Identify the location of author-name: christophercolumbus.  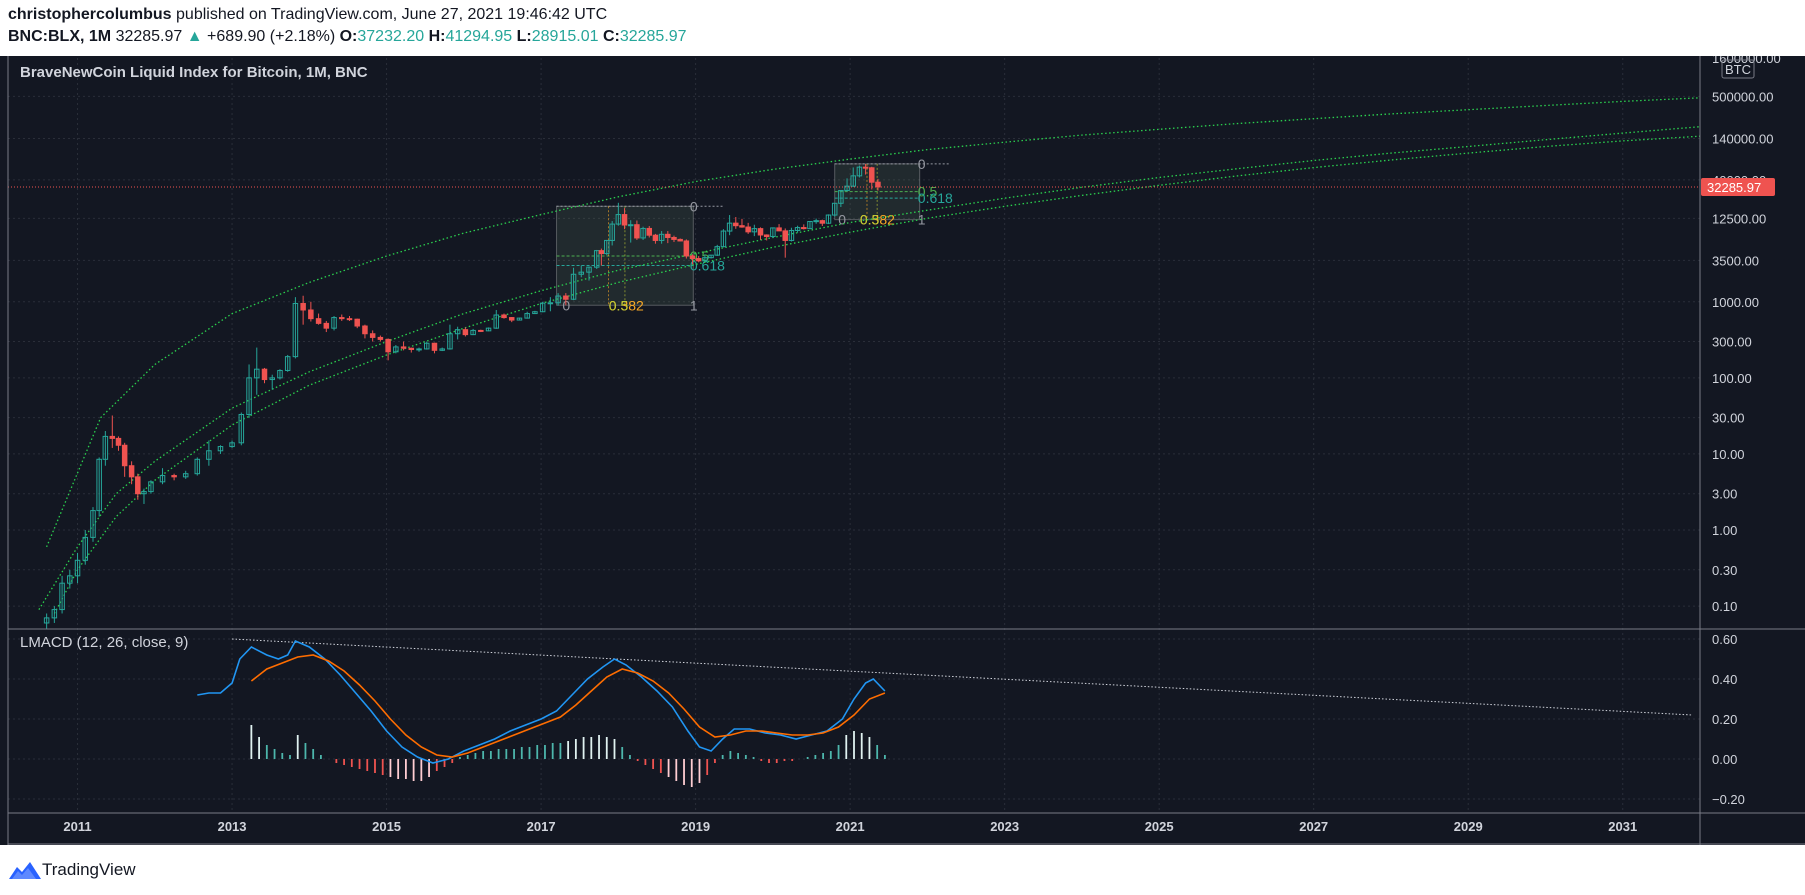
(90, 14).